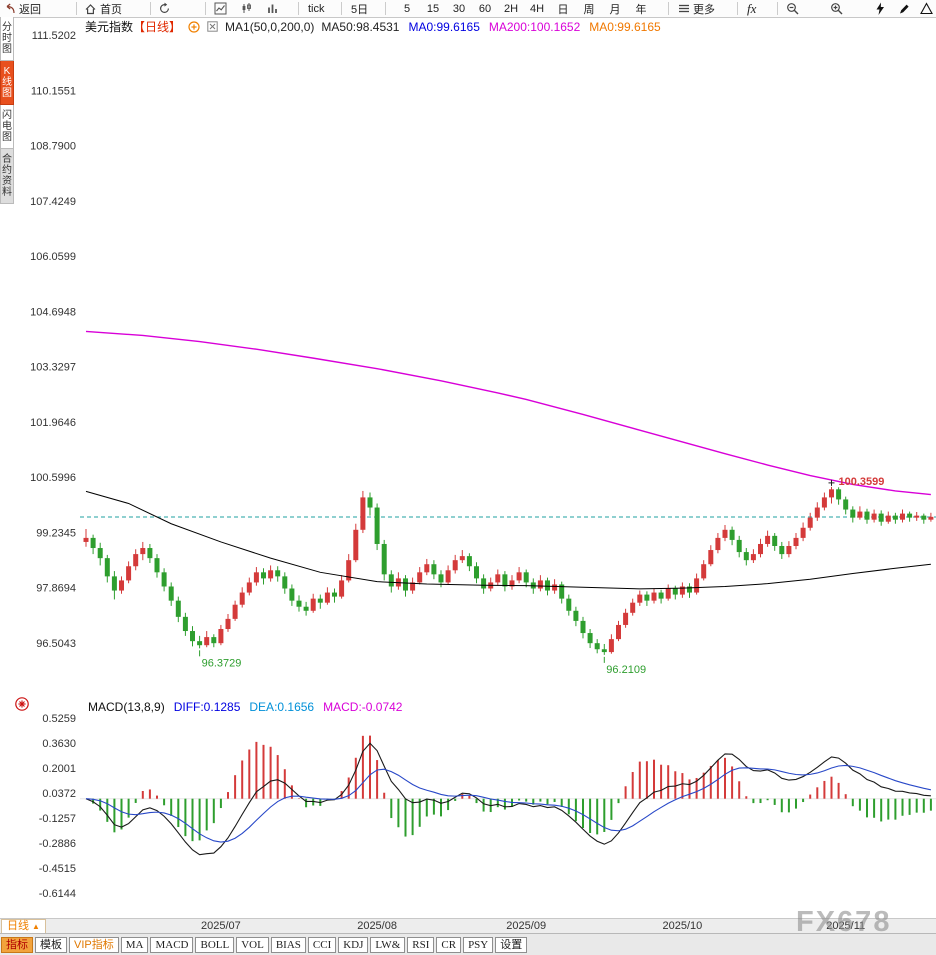  What do you see at coordinates (111, 9) in the screenshot?
I see `home-label: 首页` at bounding box center [111, 9].